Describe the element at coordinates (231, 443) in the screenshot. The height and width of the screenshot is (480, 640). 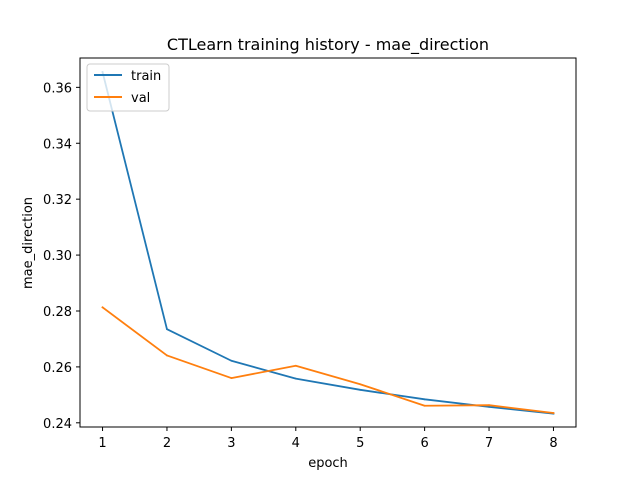
I see `x-tick-label-2: 3` at that location.